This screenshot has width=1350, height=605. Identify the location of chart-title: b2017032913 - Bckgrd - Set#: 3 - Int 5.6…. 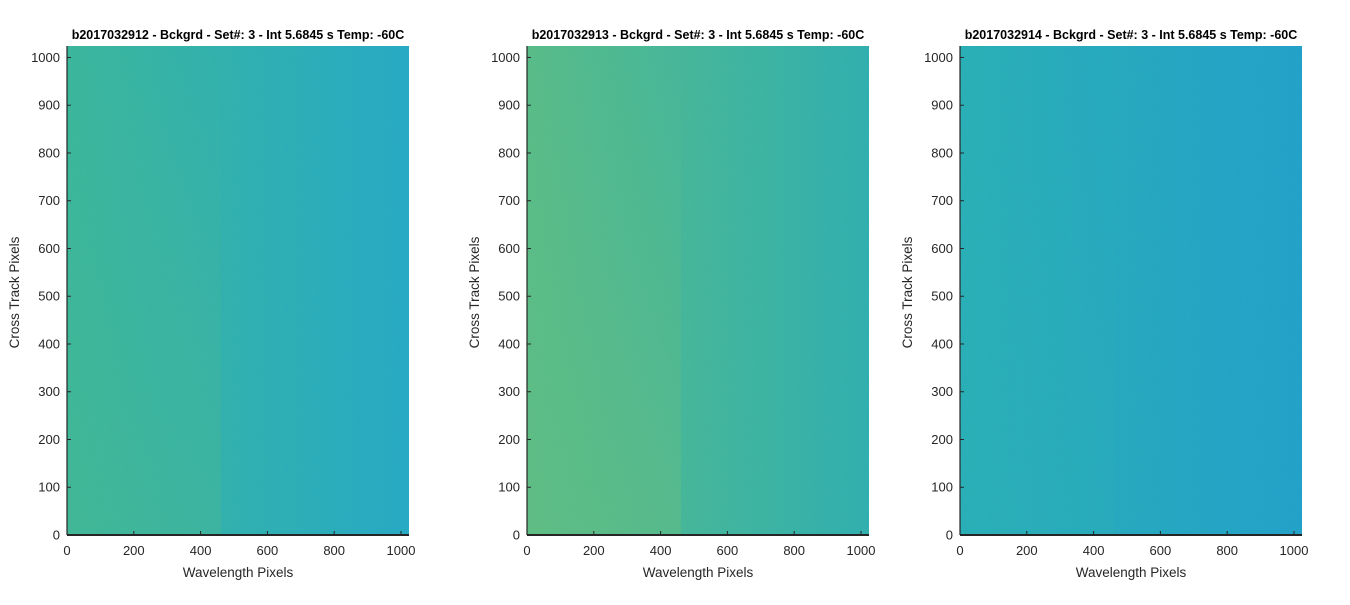
(698, 35).